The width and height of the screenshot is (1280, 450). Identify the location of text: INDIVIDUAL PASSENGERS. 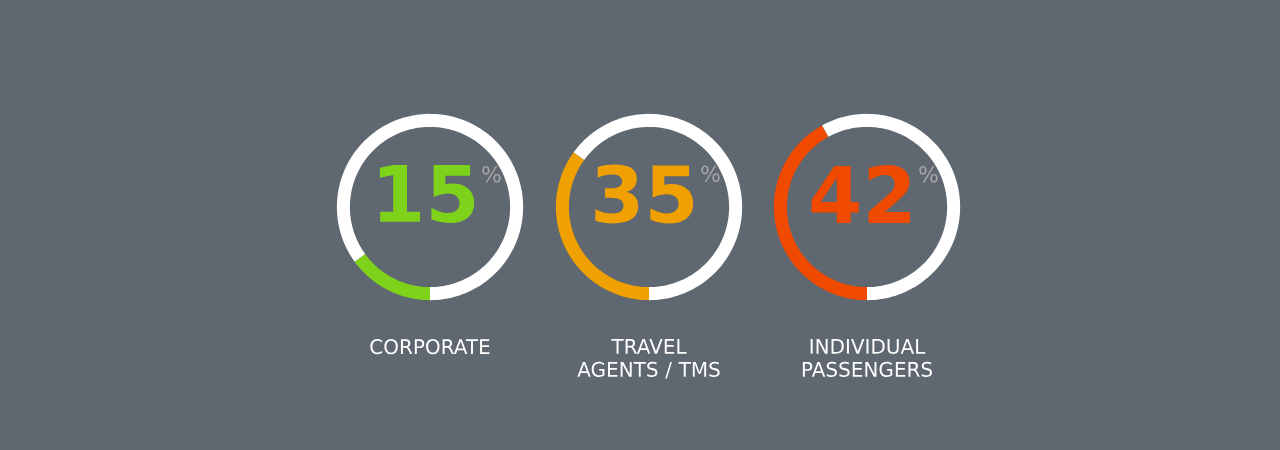
(867, 358).